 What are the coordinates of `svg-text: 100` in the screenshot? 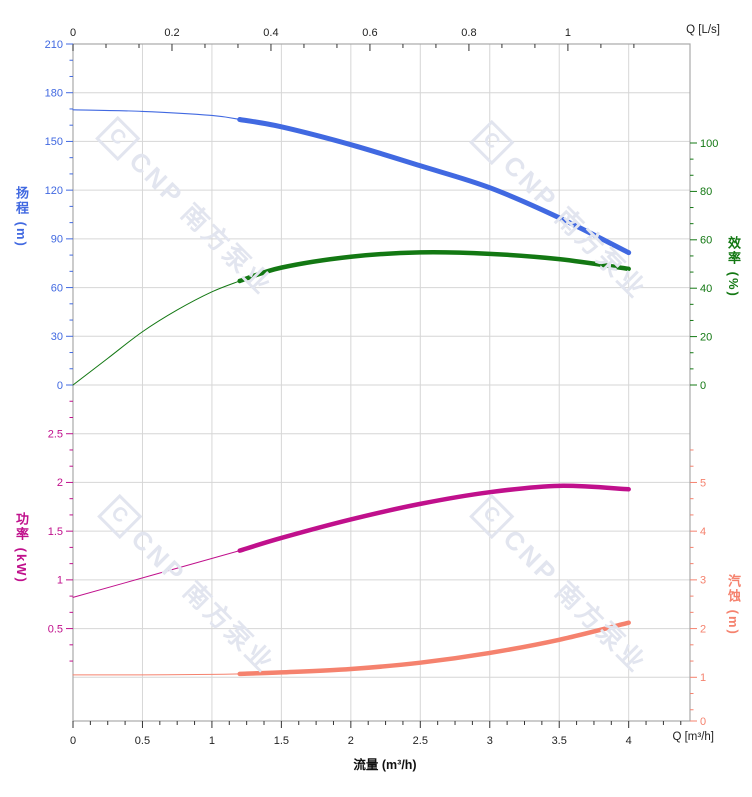 It's located at (709, 144).